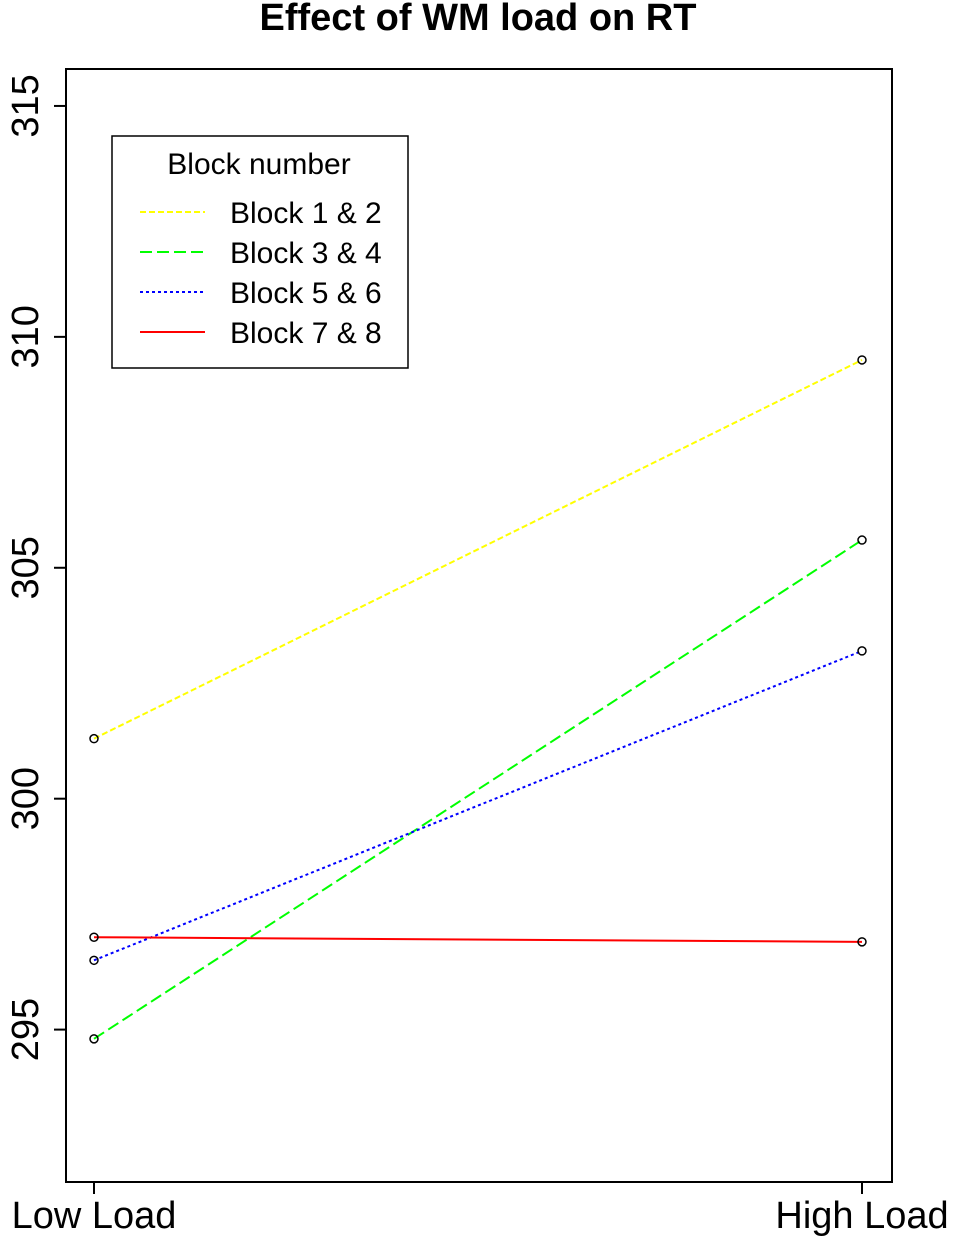  I want to click on x-tick-label: High Load, so click(861, 1216).